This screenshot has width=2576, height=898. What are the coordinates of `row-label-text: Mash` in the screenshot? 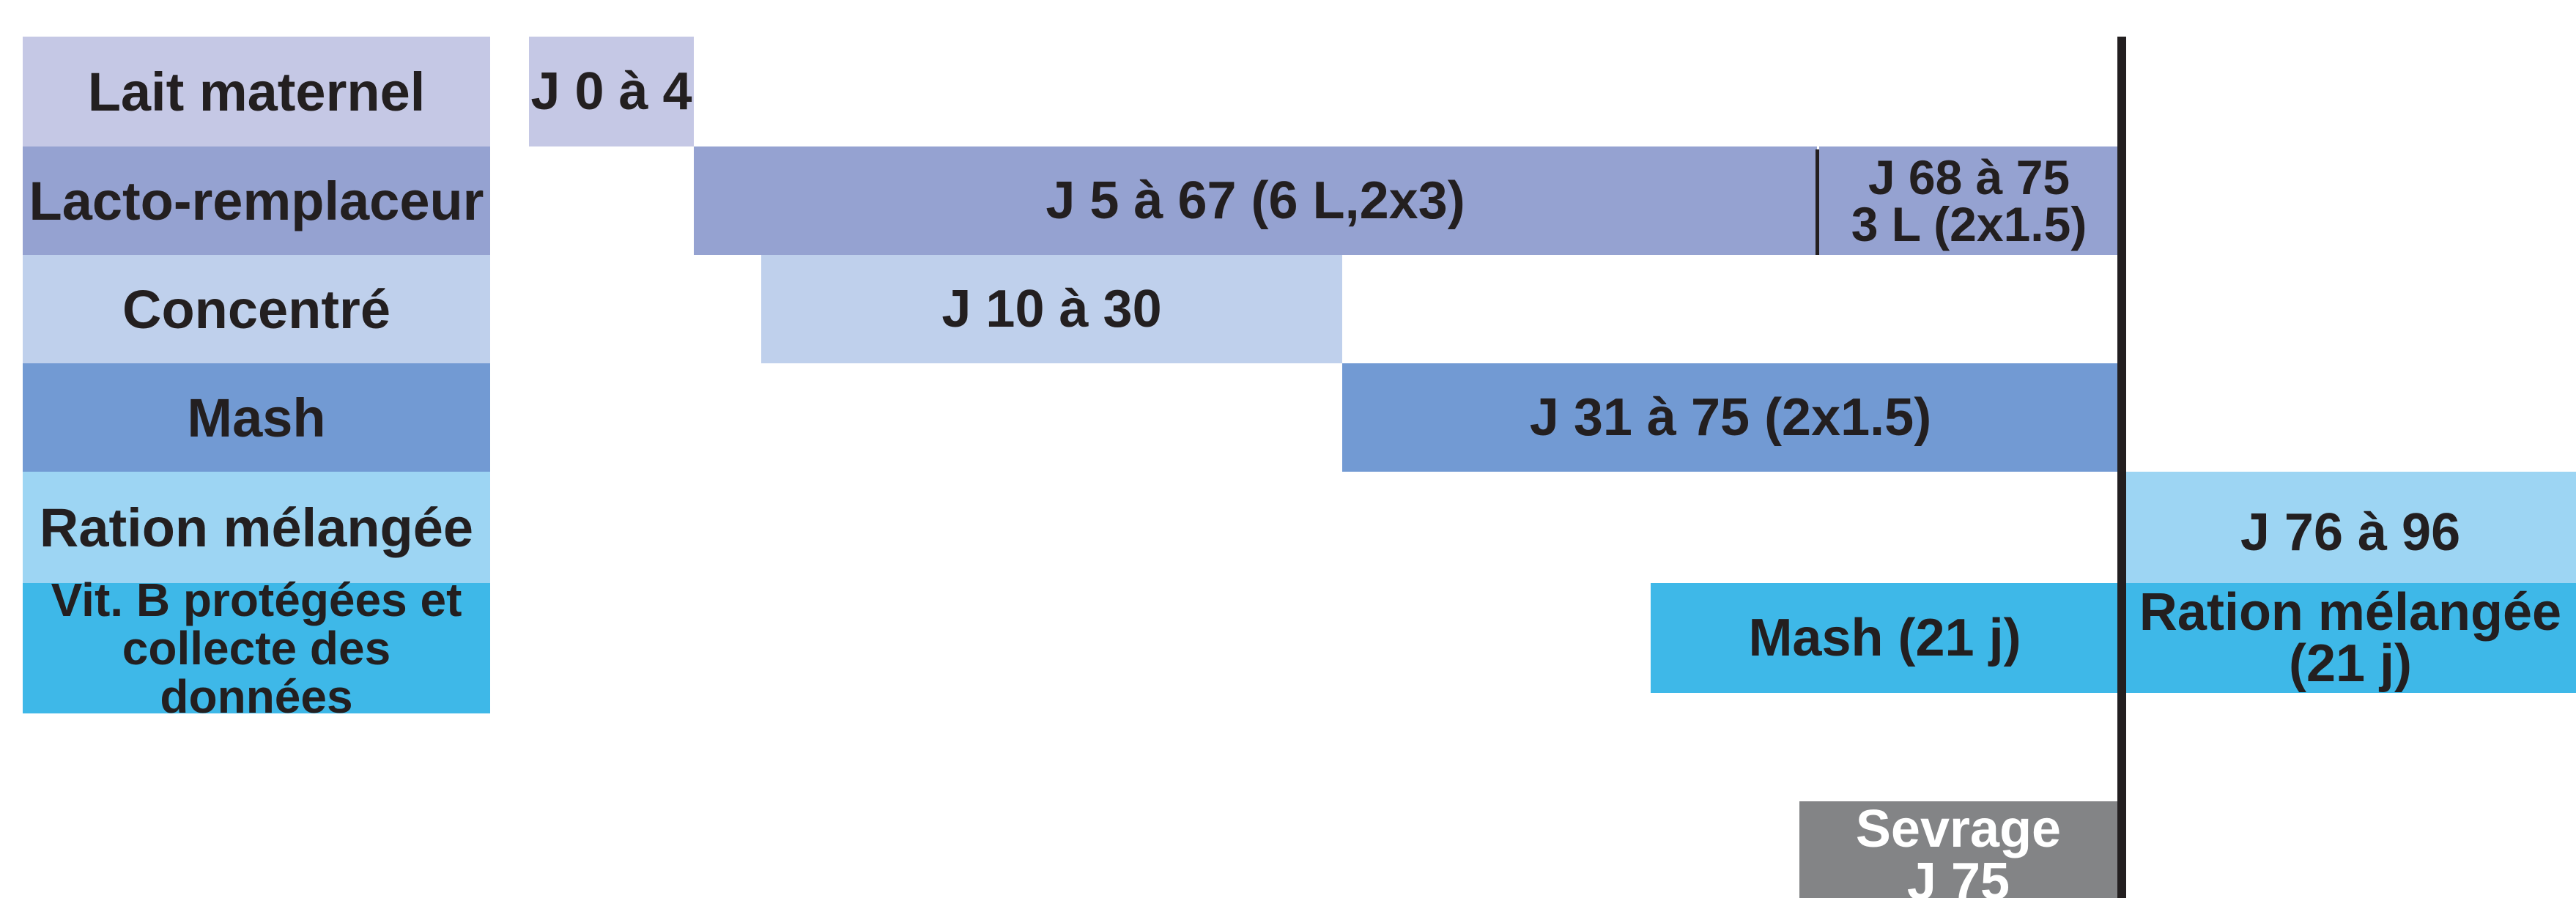 It's located at (256, 417).